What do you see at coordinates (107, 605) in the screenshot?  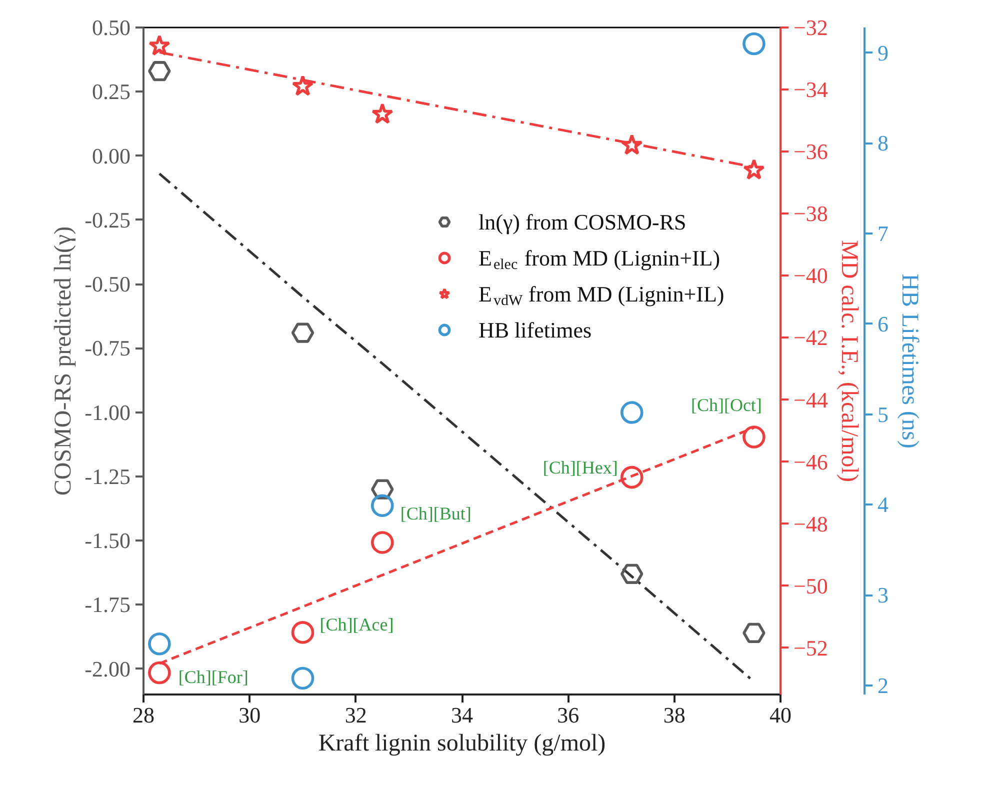 I see `y-tick-label: -1.75` at bounding box center [107, 605].